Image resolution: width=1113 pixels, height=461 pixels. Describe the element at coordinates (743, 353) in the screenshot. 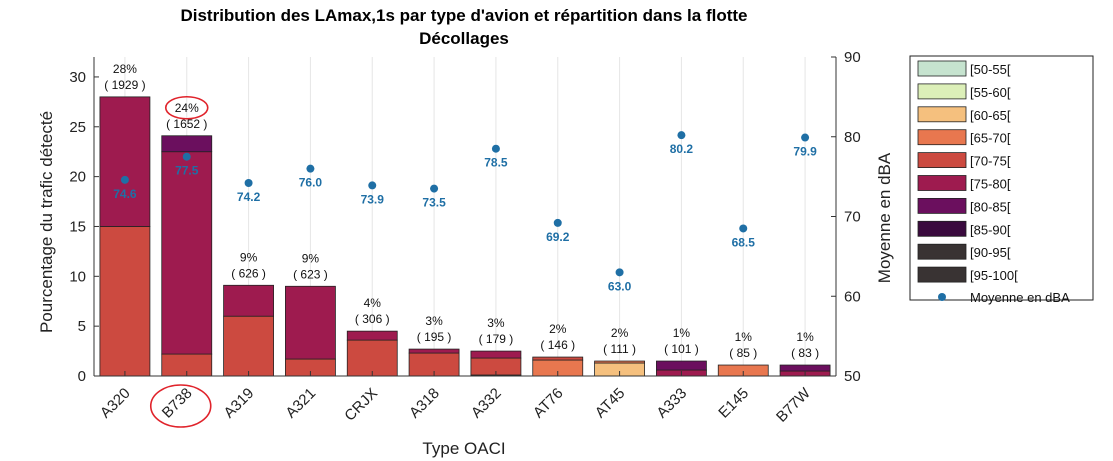

I see `bar-count-label: ( 85 )` at that location.